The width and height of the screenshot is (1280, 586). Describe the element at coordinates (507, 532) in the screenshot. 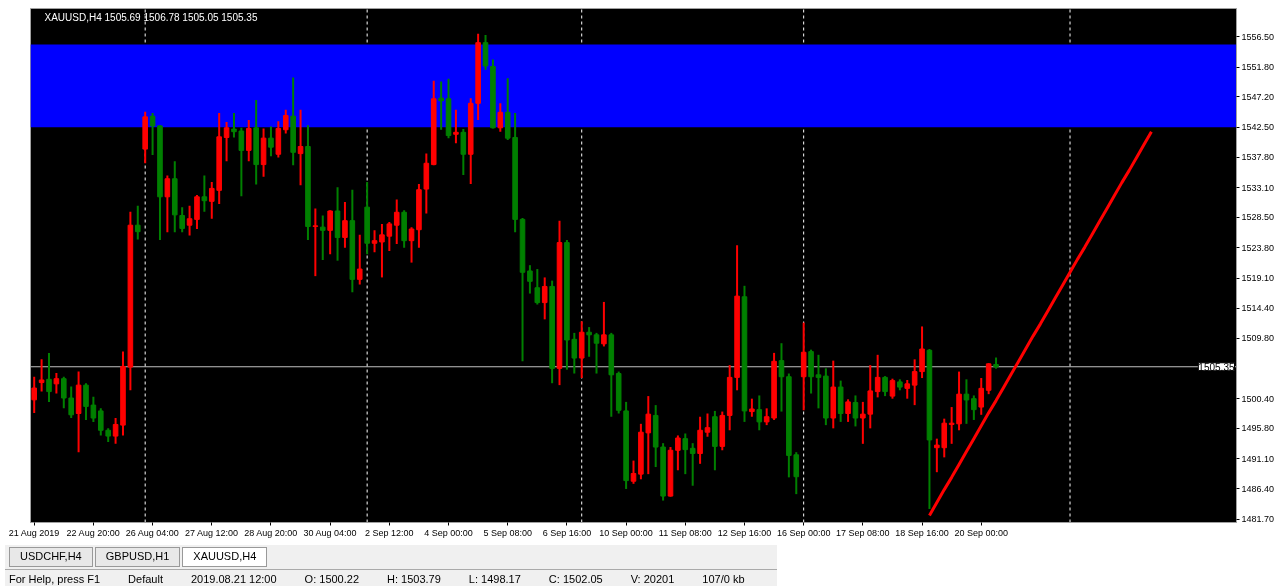

I see `x-tick-label: 5 Sep 08:00` at that location.